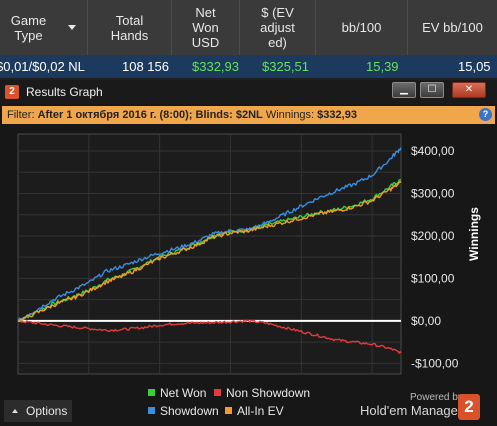 The height and width of the screenshot is (426, 497). What do you see at coordinates (337, 115) in the screenshot?
I see `winnings-value: $332,93` at bounding box center [337, 115].